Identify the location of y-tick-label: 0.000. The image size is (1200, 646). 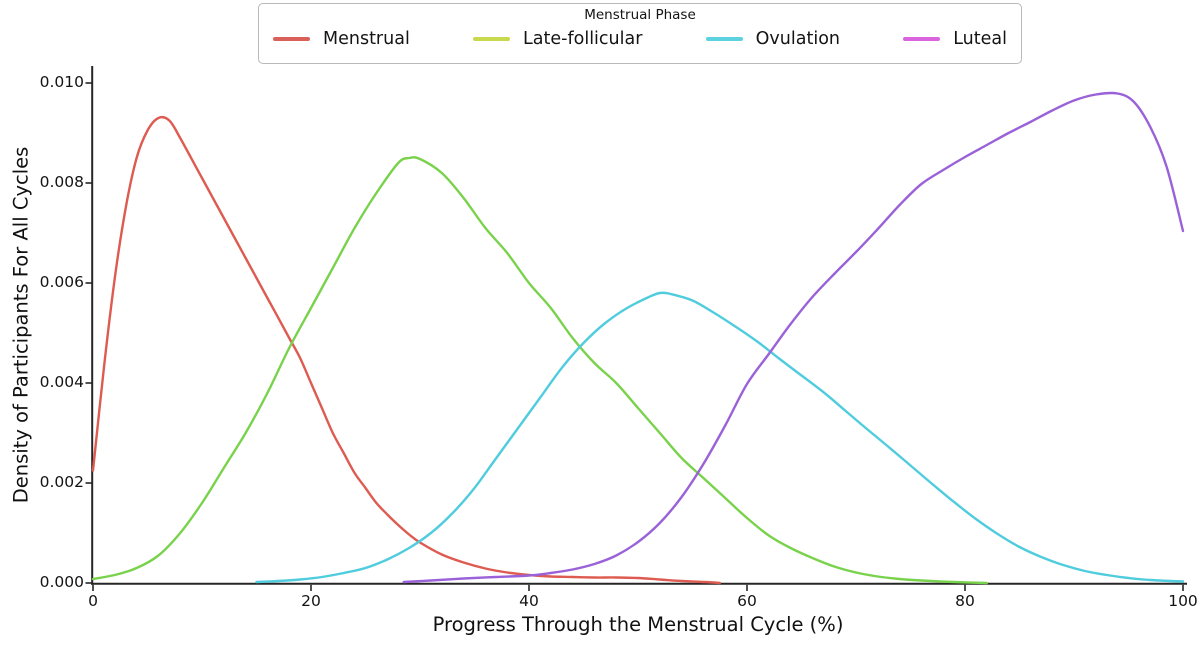
(61, 582).